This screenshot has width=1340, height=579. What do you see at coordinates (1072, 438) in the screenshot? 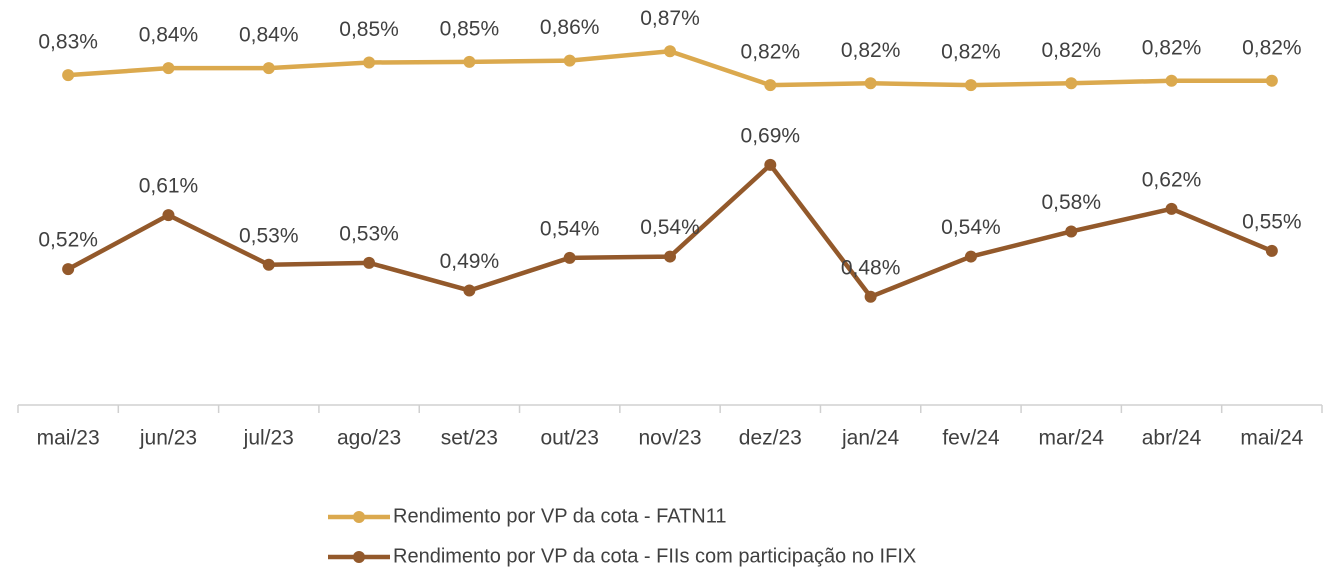
I see `x-tick-label: mar/24` at bounding box center [1072, 438].